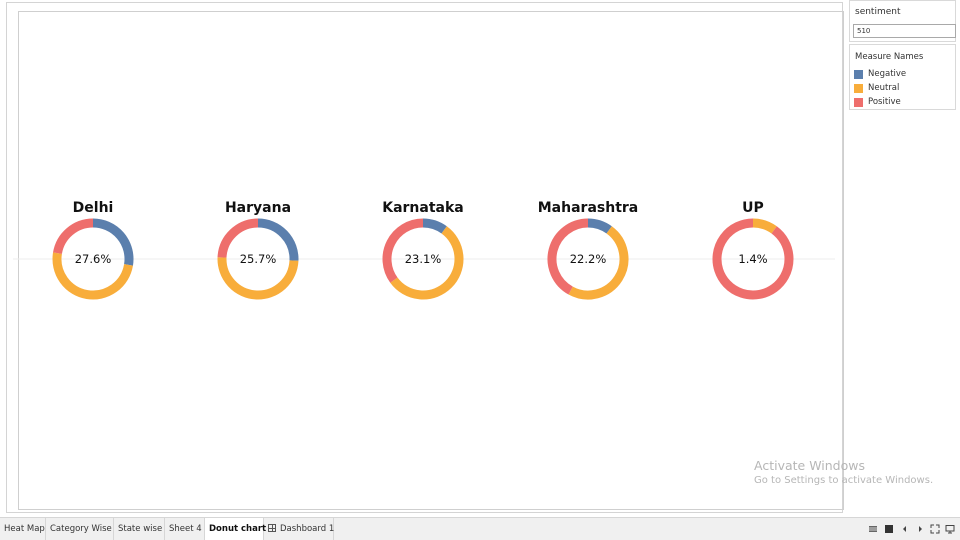  I want to click on legend-item-negative: Negative, so click(880, 74).